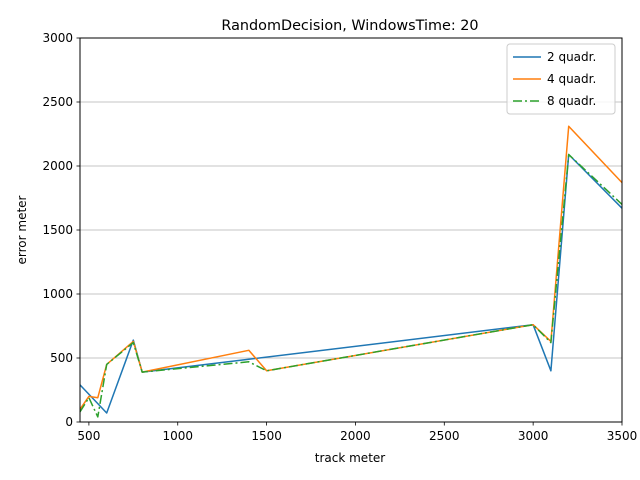  What do you see at coordinates (57, 294) in the screenshot?
I see `y-tick-label: 1000` at bounding box center [57, 294].